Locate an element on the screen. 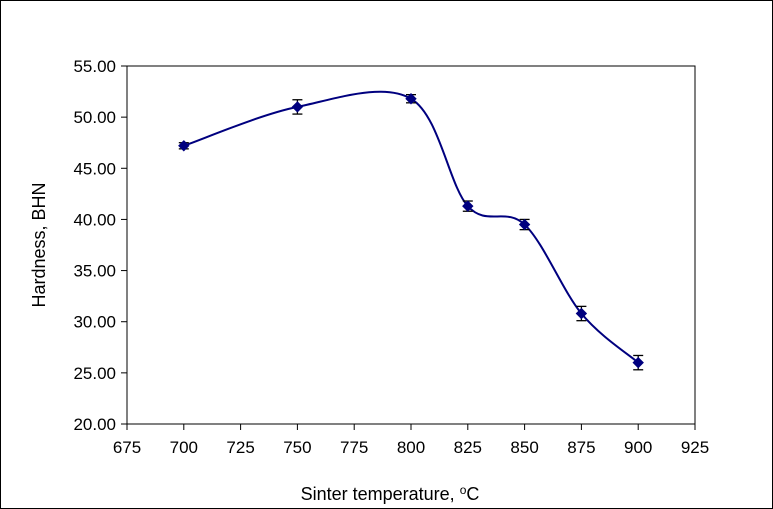  y-tick-label: 50.00 is located at coordinates (94, 117).